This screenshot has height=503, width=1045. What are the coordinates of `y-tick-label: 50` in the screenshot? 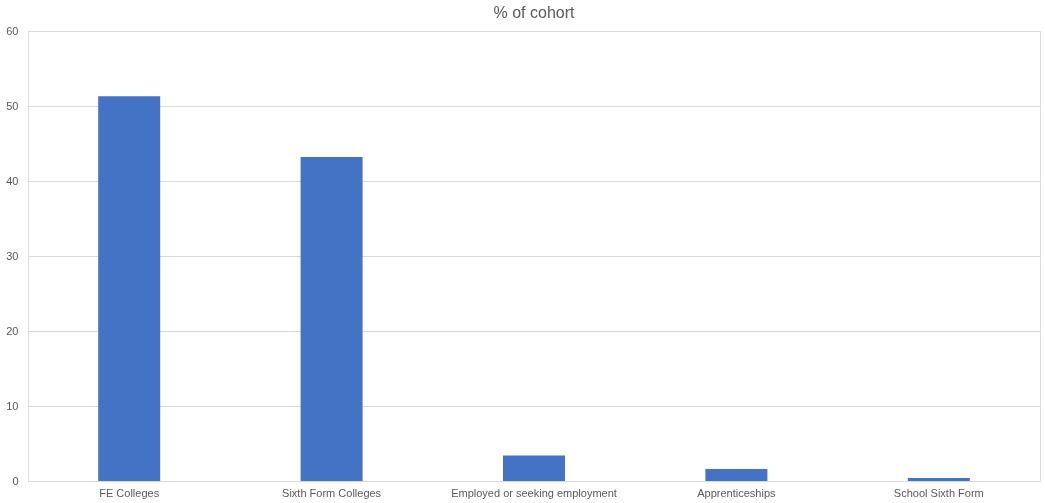 It's located at (12, 105).